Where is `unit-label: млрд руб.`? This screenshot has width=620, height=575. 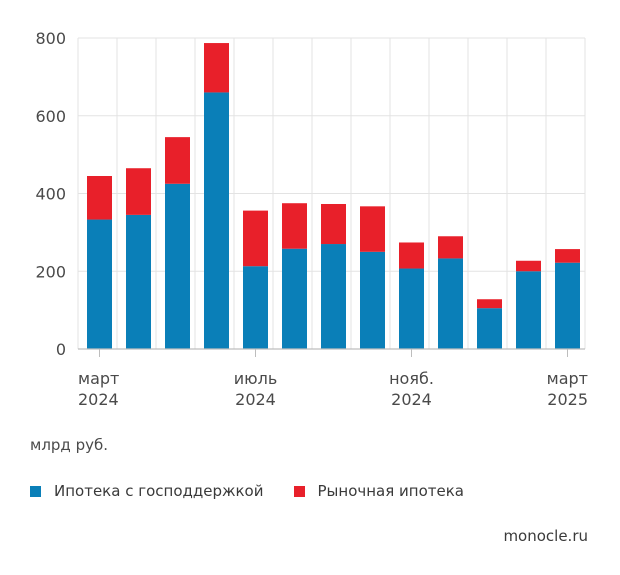 unit-label: млрд руб. is located at coordinates (69, 445).